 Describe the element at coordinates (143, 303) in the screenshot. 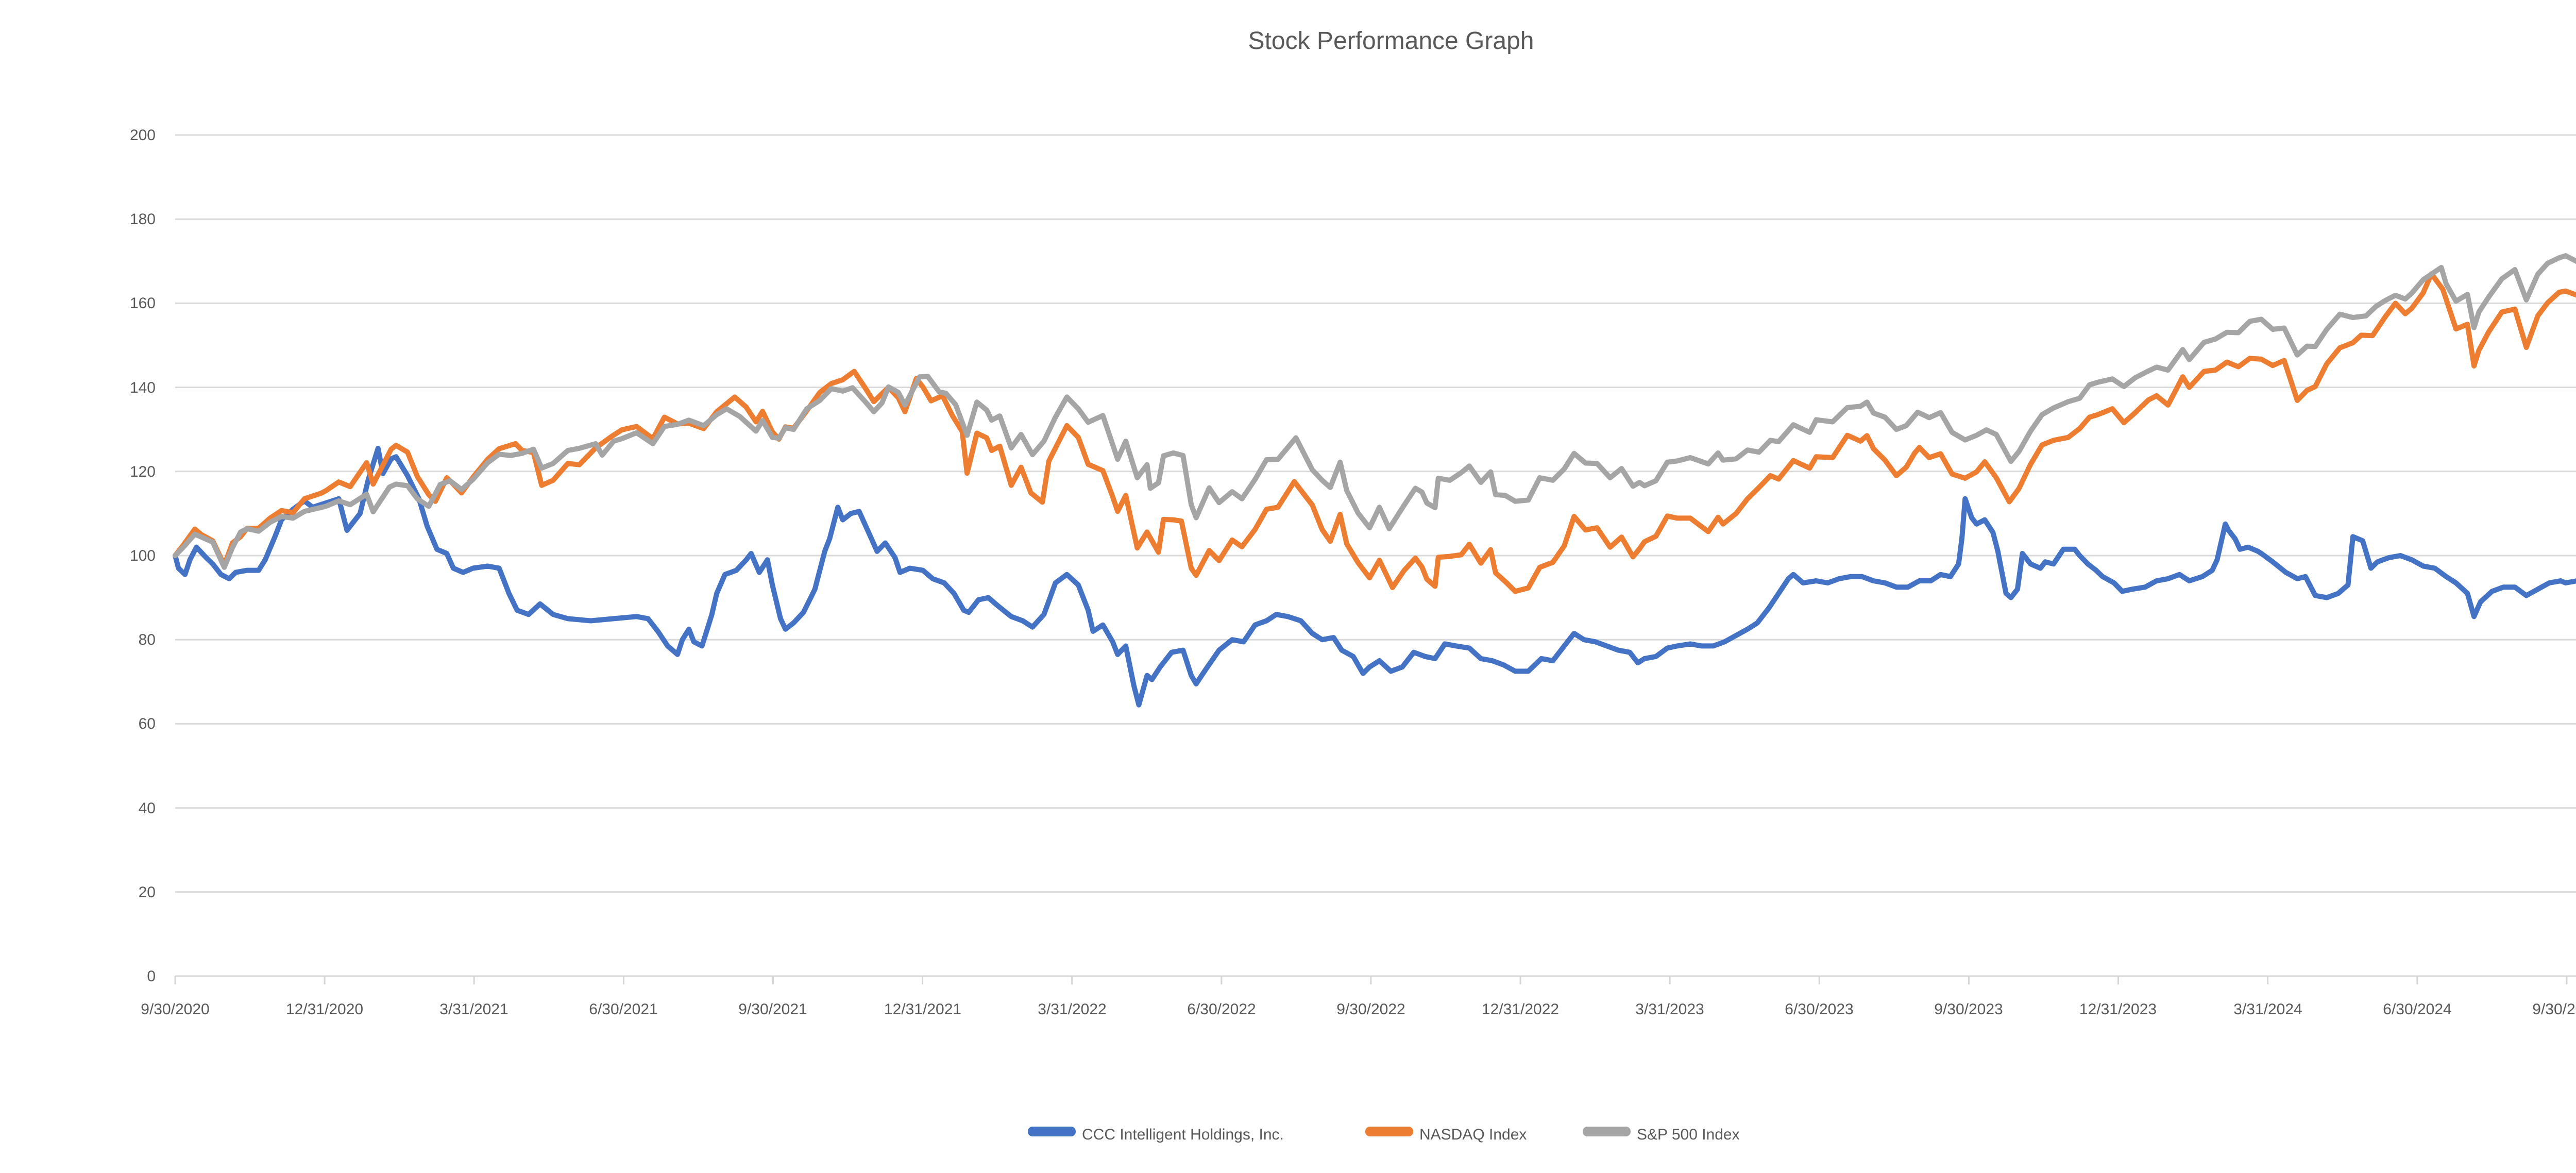

I see `y-tick-label: 160` at that location.